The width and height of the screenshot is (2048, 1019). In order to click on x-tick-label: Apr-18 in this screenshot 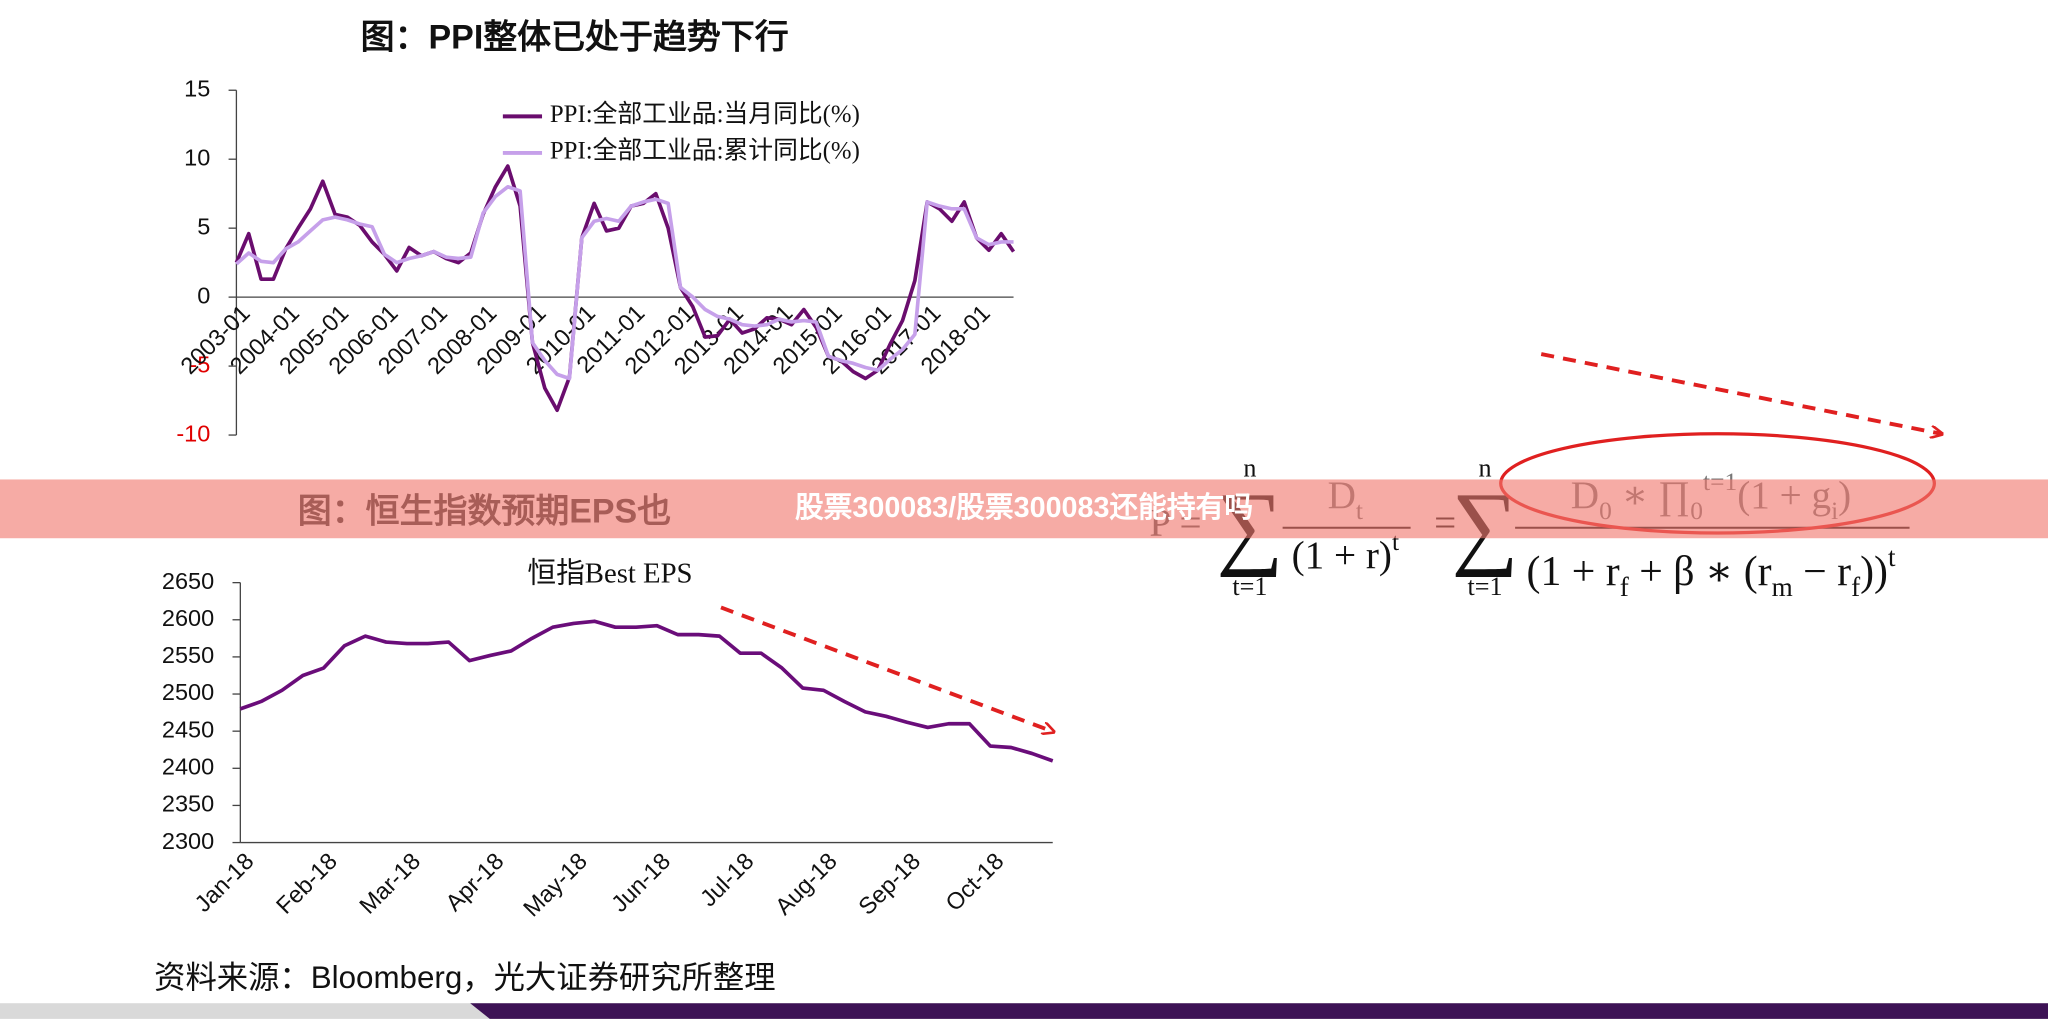, I will do `click(474, 882)`.